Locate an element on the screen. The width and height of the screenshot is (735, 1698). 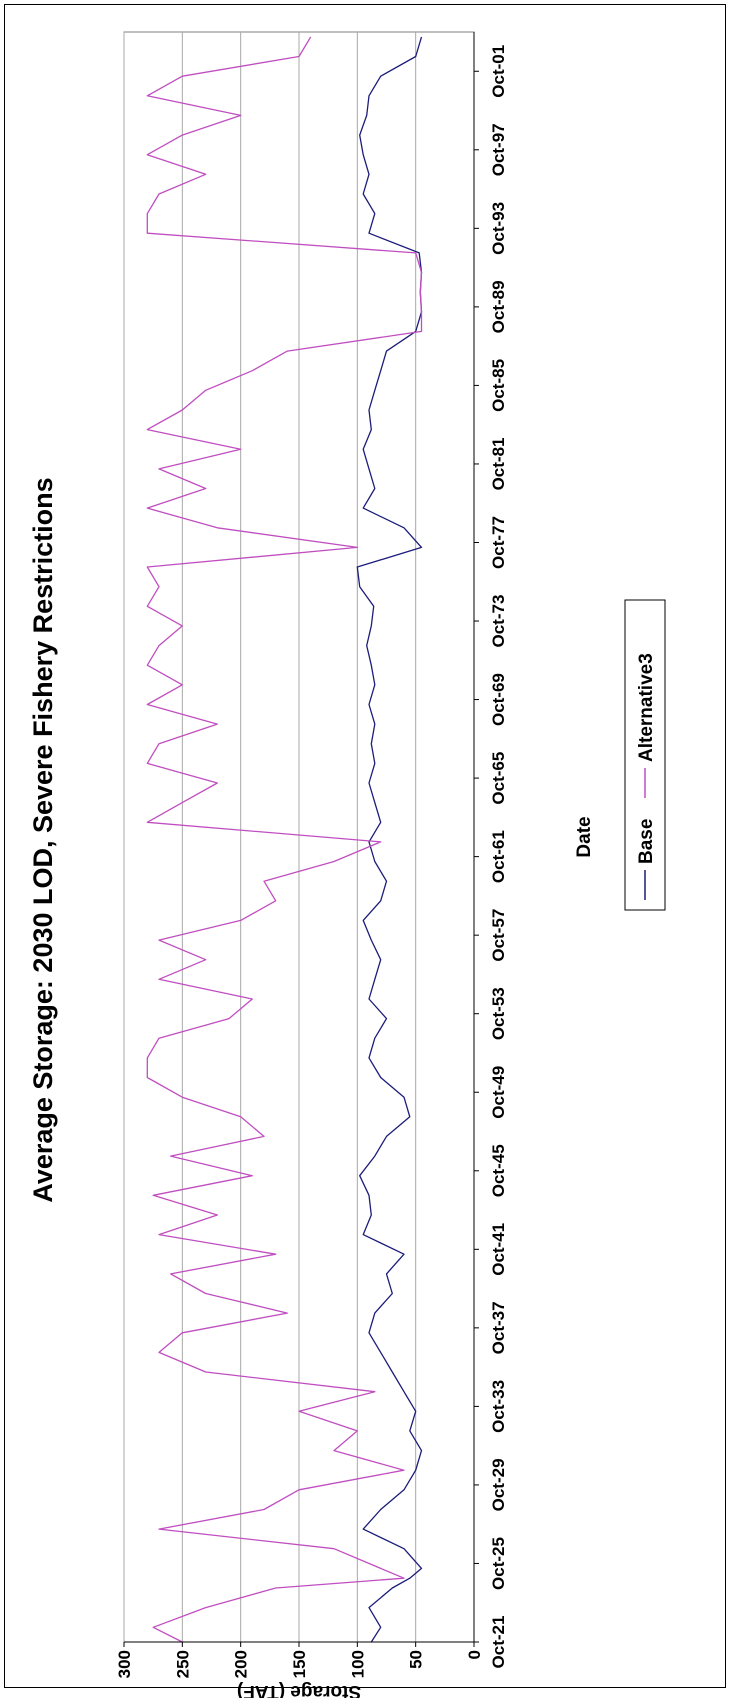
y-tick-label: 250 is located at coordinates (182, 1664).